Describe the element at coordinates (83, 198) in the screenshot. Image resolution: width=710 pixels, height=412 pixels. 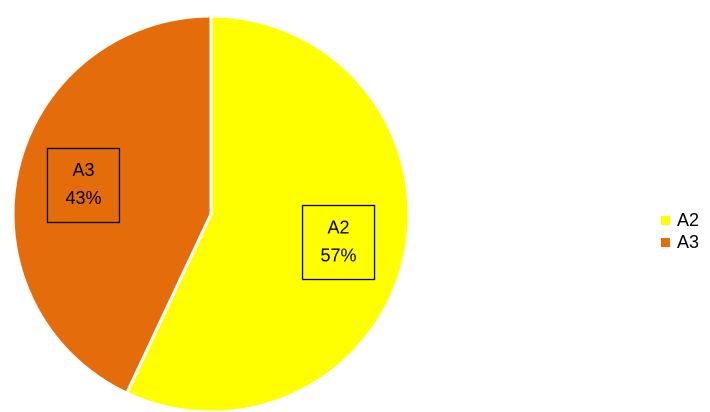
I see `data-label-value: 43%` at that location.